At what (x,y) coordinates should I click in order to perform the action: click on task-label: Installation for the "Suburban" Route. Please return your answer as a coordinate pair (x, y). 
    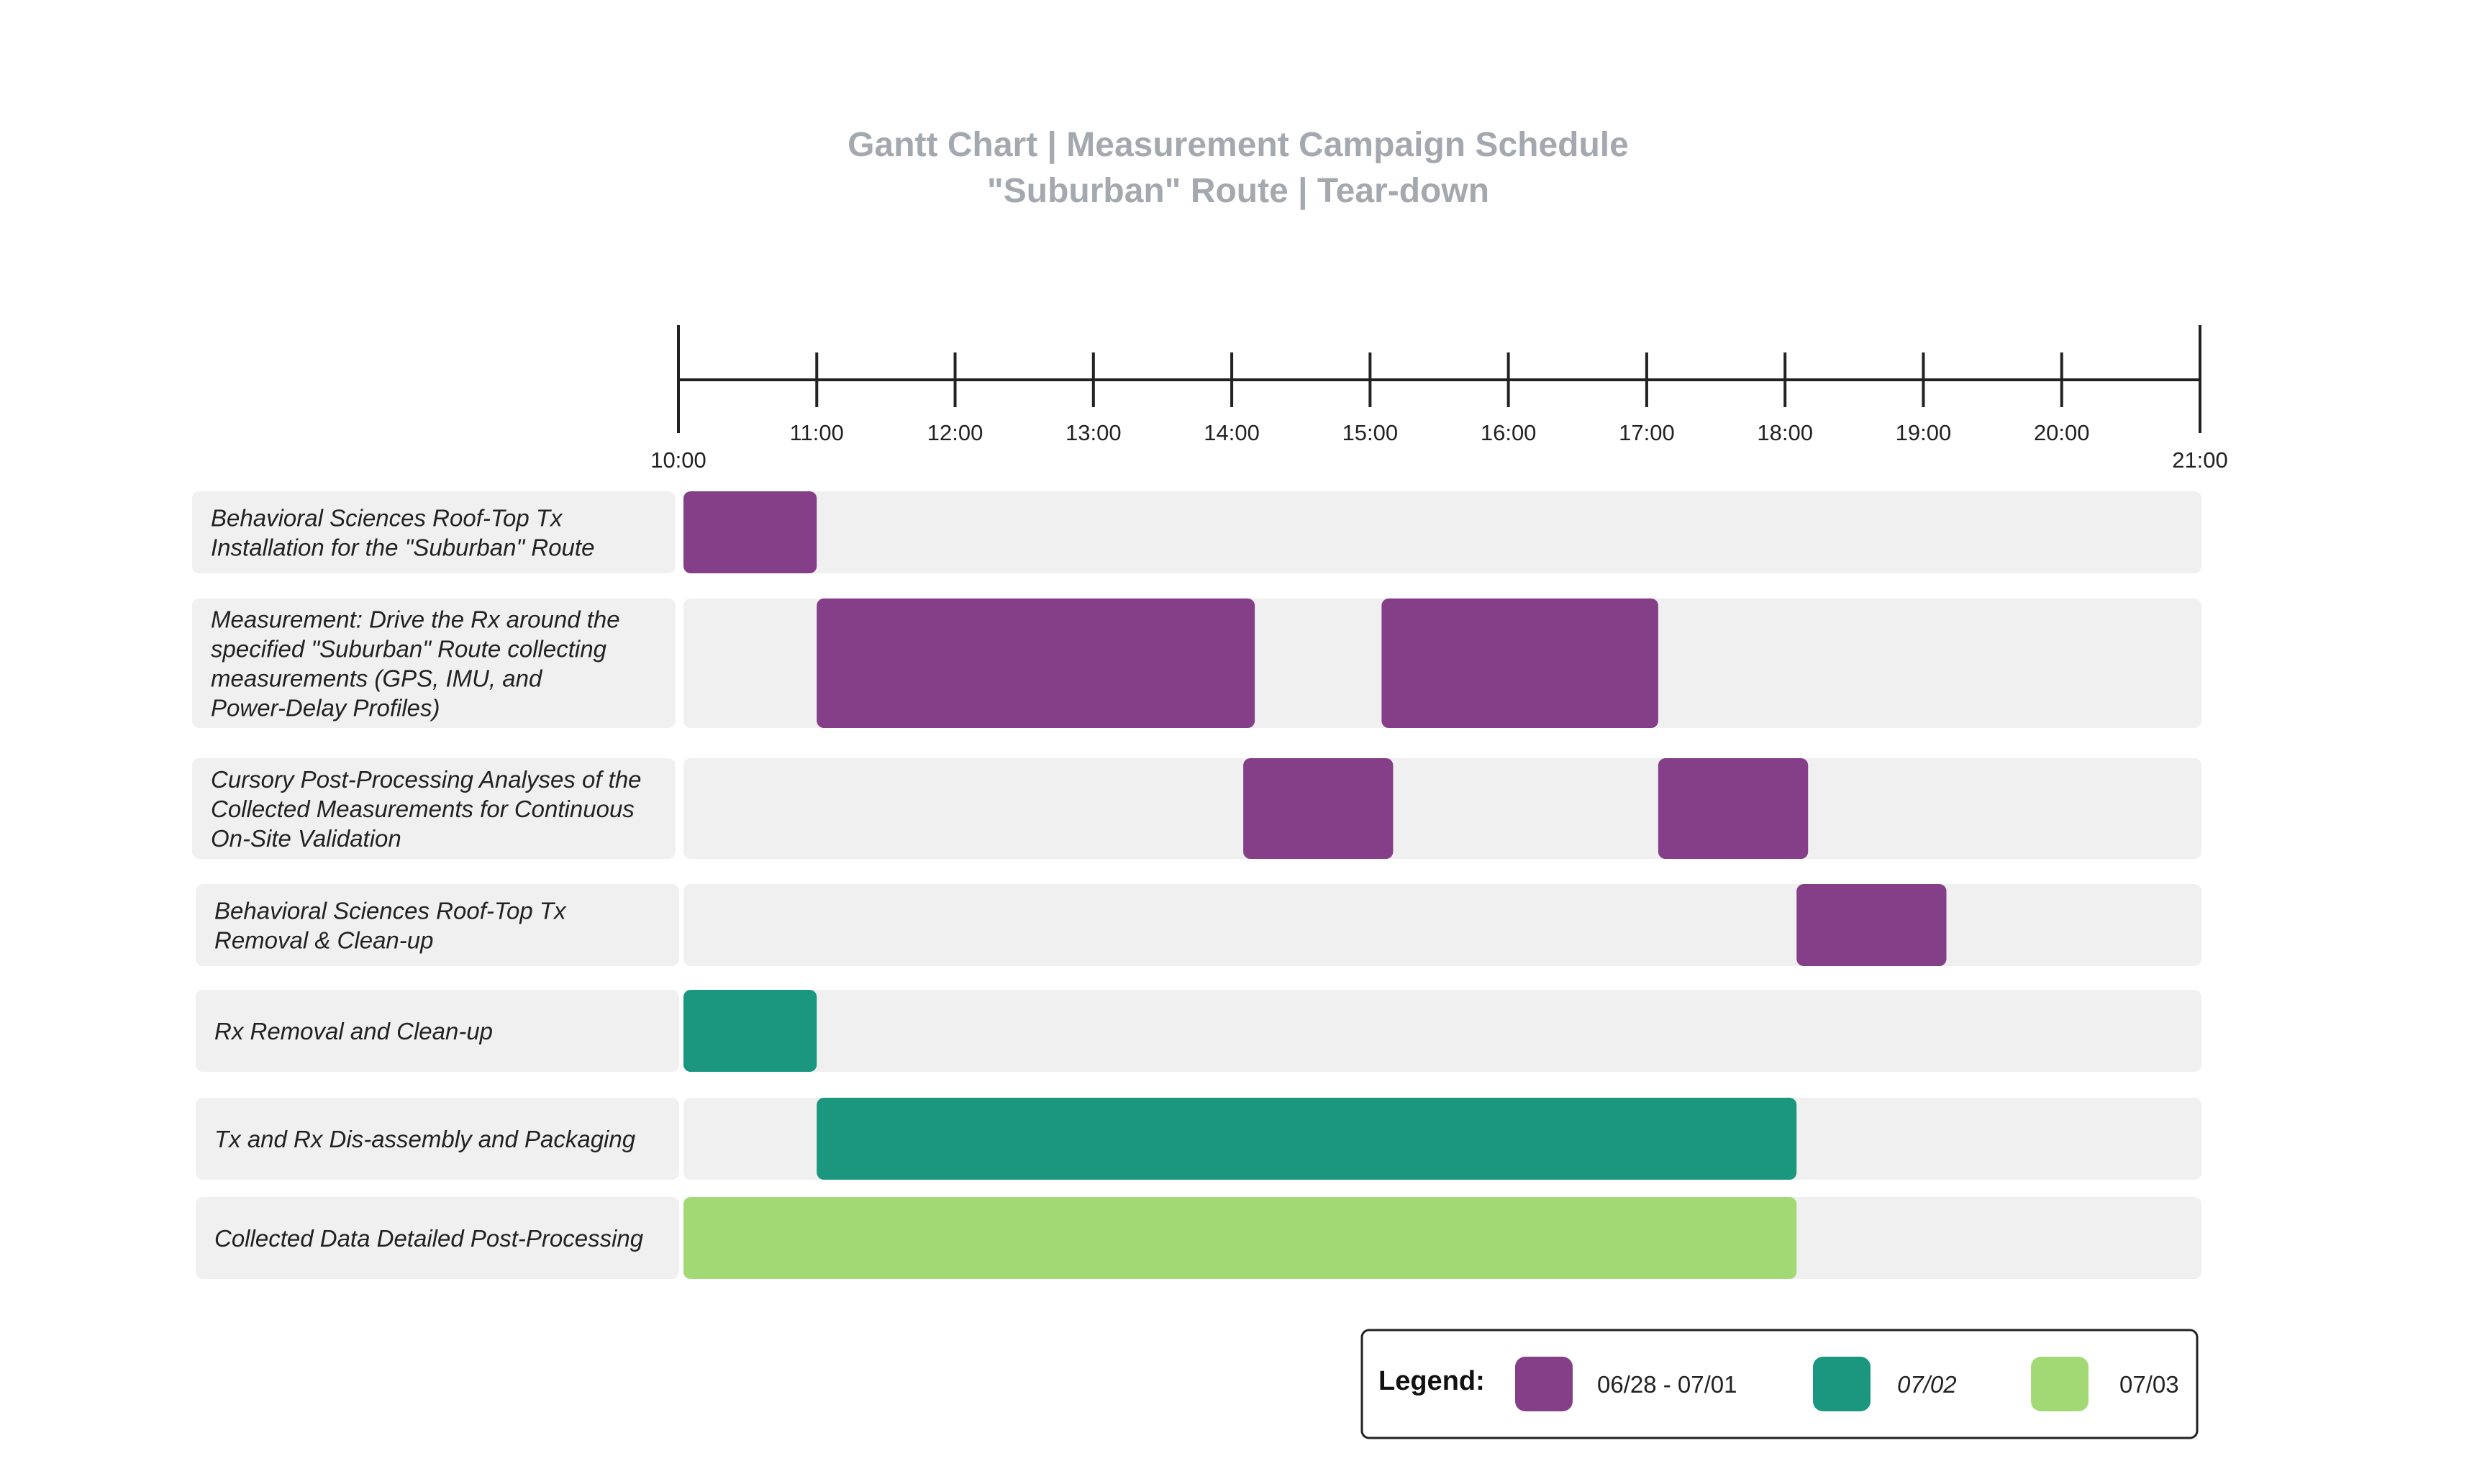
    Looking at the image, I should click on (402, 547).